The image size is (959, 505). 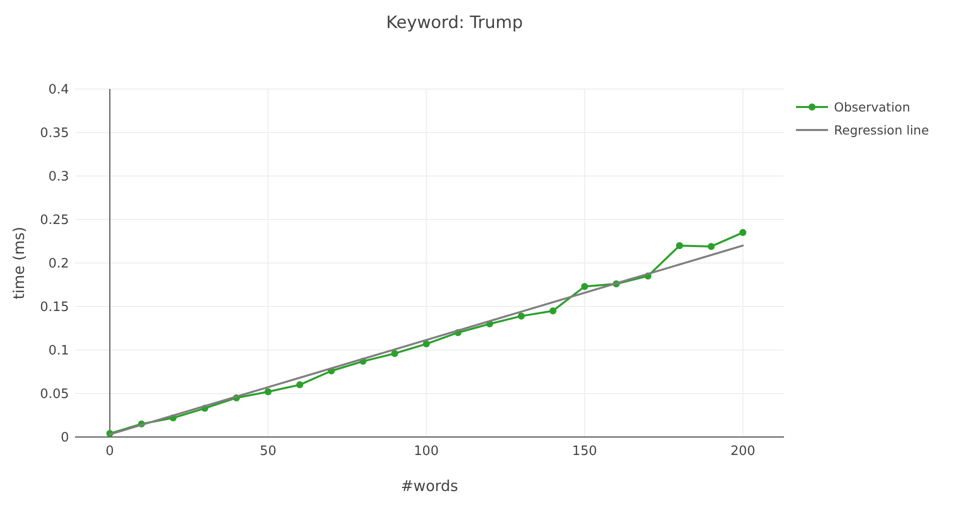 What do you see at coordinates (54, 394) in the screenshot?
I see `y-tick-label: 0.05` at bounding box center [54, 394].